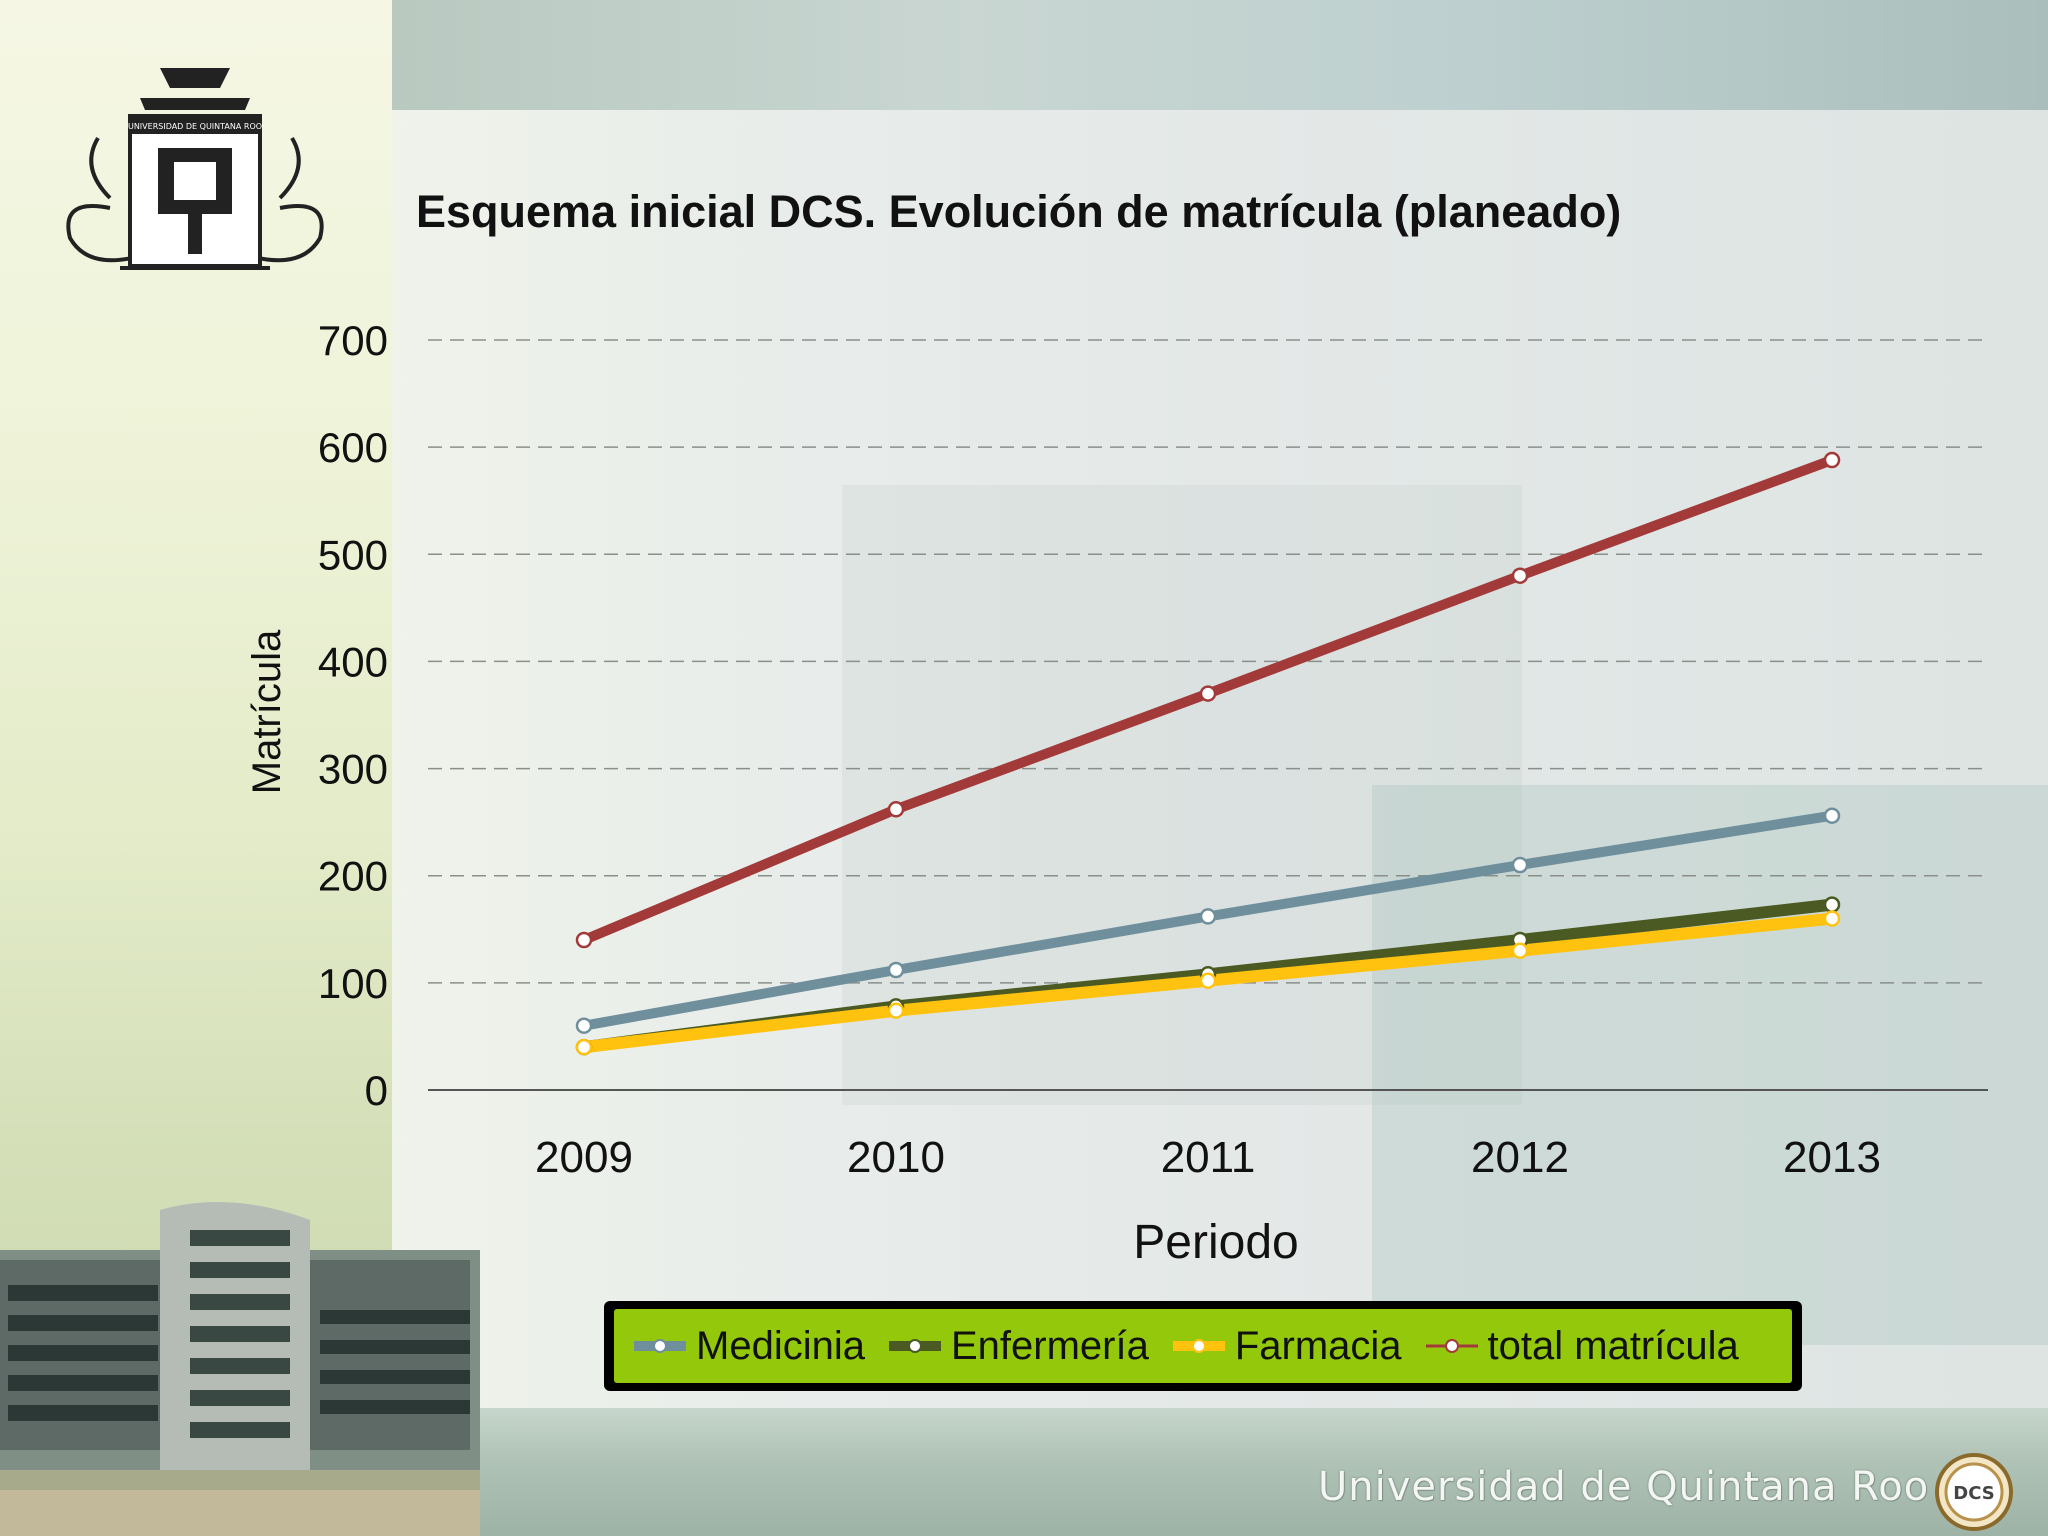  Describe the element at coordinates (195, 126) in the screenshot. I see `seal-text: UNIVERSIDAD DE QUINTANA ROO` at that location.